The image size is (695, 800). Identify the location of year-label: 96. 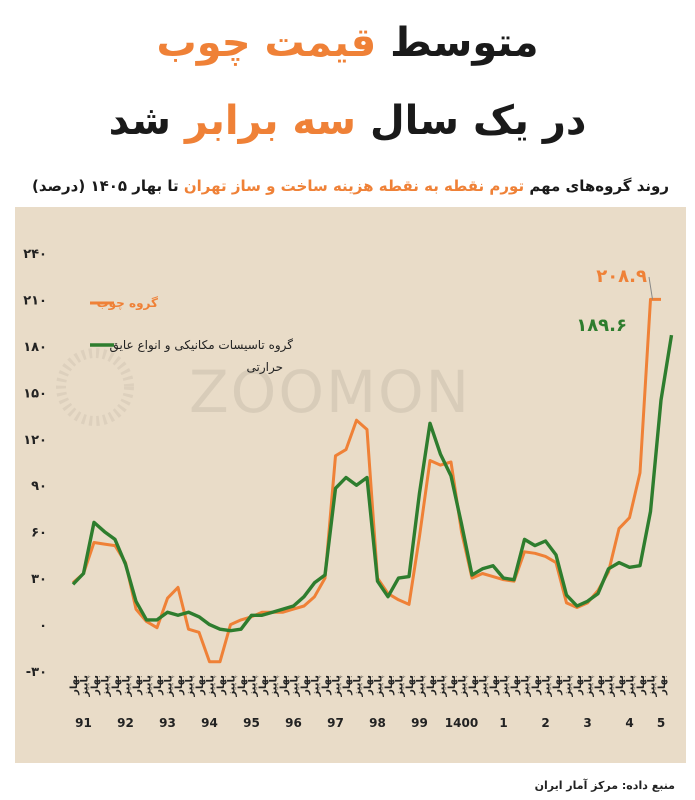
(293, 723).